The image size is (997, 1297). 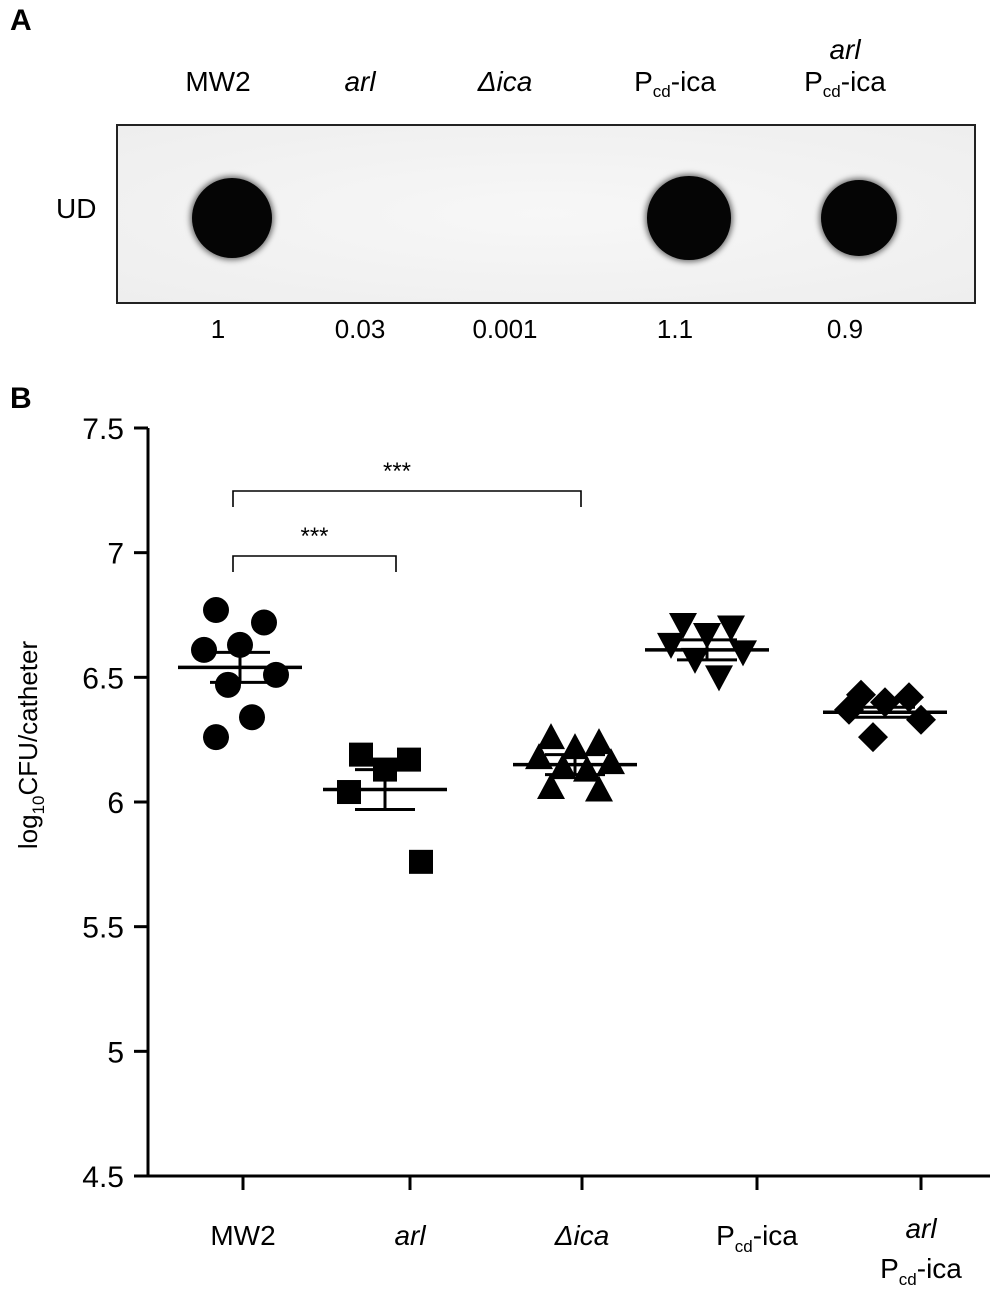 What do you see at coordinates (410, 1235) in the screenshot?
I see `x-label-1: arl` at bounding box center [410, 1235].